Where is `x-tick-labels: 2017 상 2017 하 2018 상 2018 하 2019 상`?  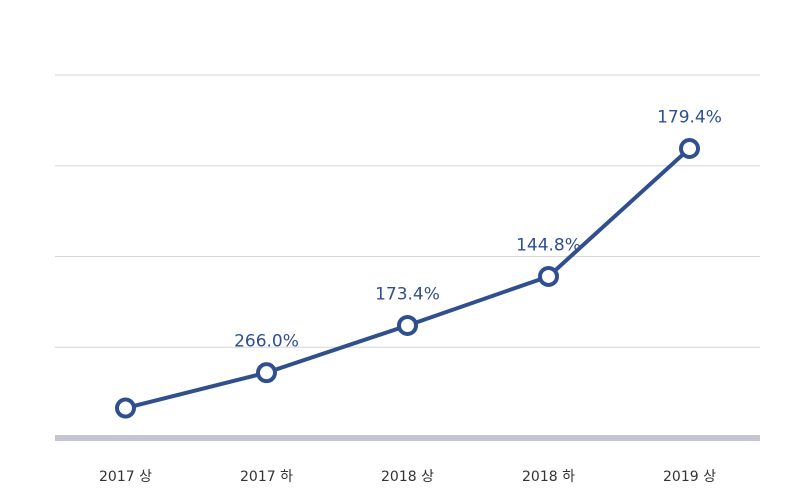 x-tick-labels: 2017 상 2017 하 2018 상 2018 하 2019 상 is located at coordinates (407, 477).